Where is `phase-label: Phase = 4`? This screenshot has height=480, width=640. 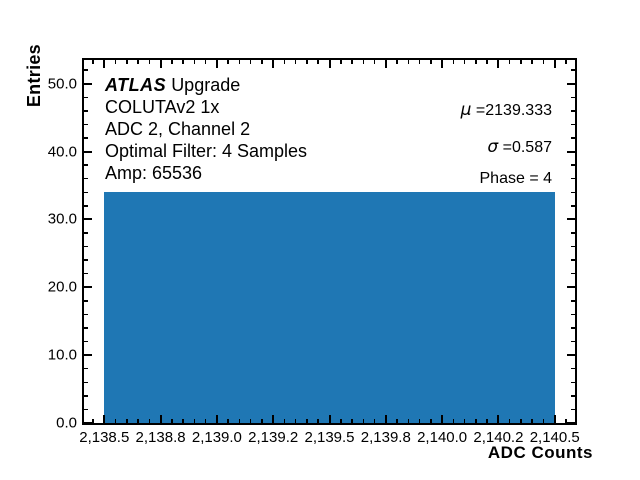
phase-label: Phase = 4 is located at coordinates (516, 178).